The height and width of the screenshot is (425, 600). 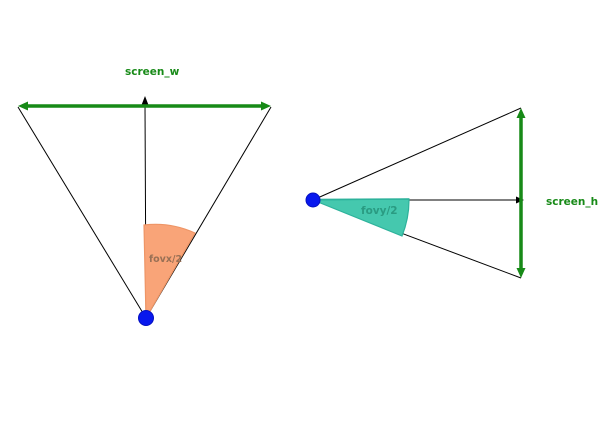 What do you see at coordinates (152, 72) in the screenshot?
I see `screen-w-label: screen_w` at bounding box center [152, 72].